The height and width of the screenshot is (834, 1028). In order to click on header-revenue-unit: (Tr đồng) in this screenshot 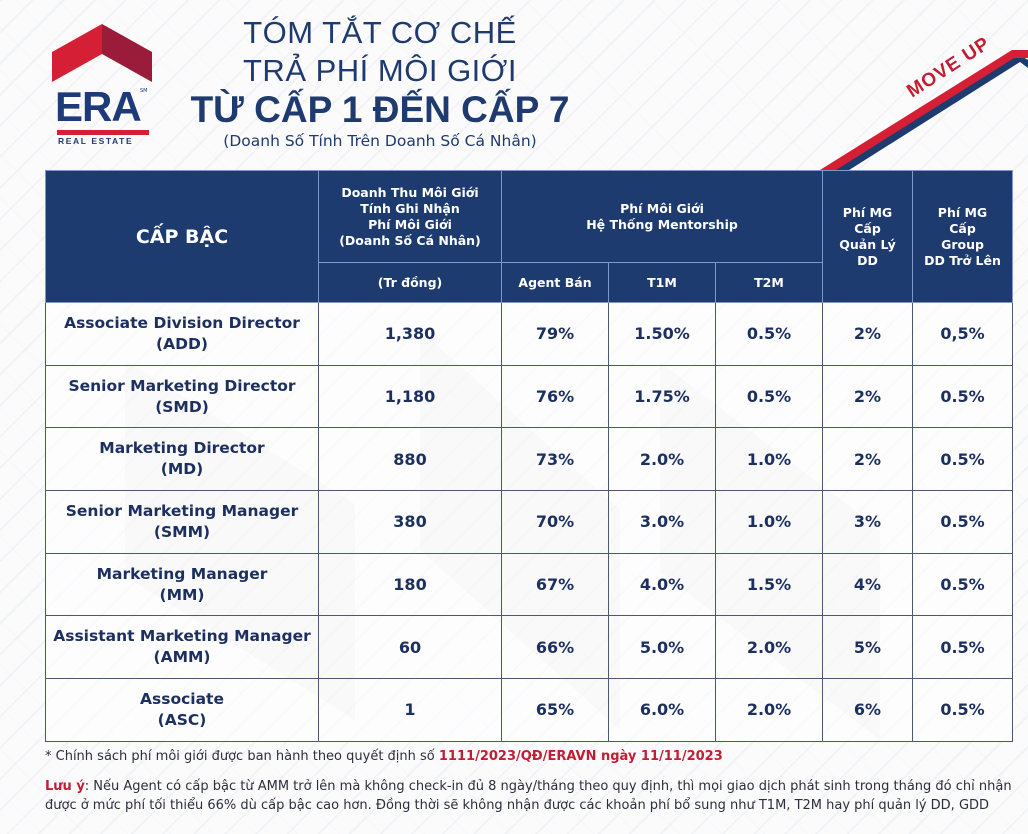, I will do `click(410, 282)`.